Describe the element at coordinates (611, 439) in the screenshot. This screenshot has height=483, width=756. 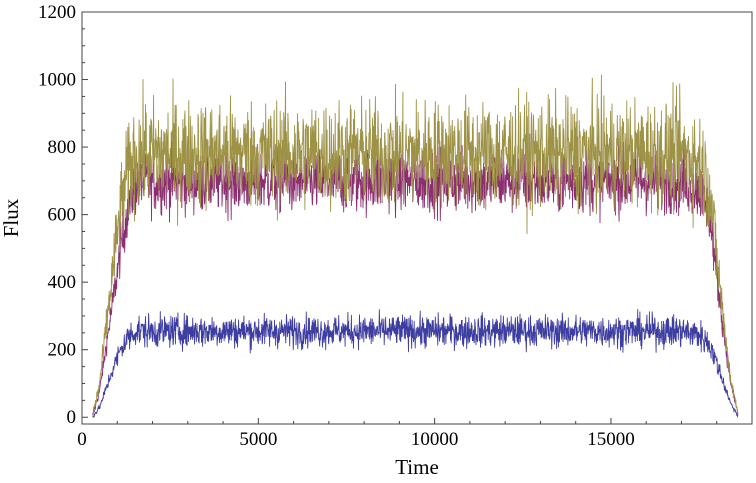
I see `x-tick-label: 15000` at that location.